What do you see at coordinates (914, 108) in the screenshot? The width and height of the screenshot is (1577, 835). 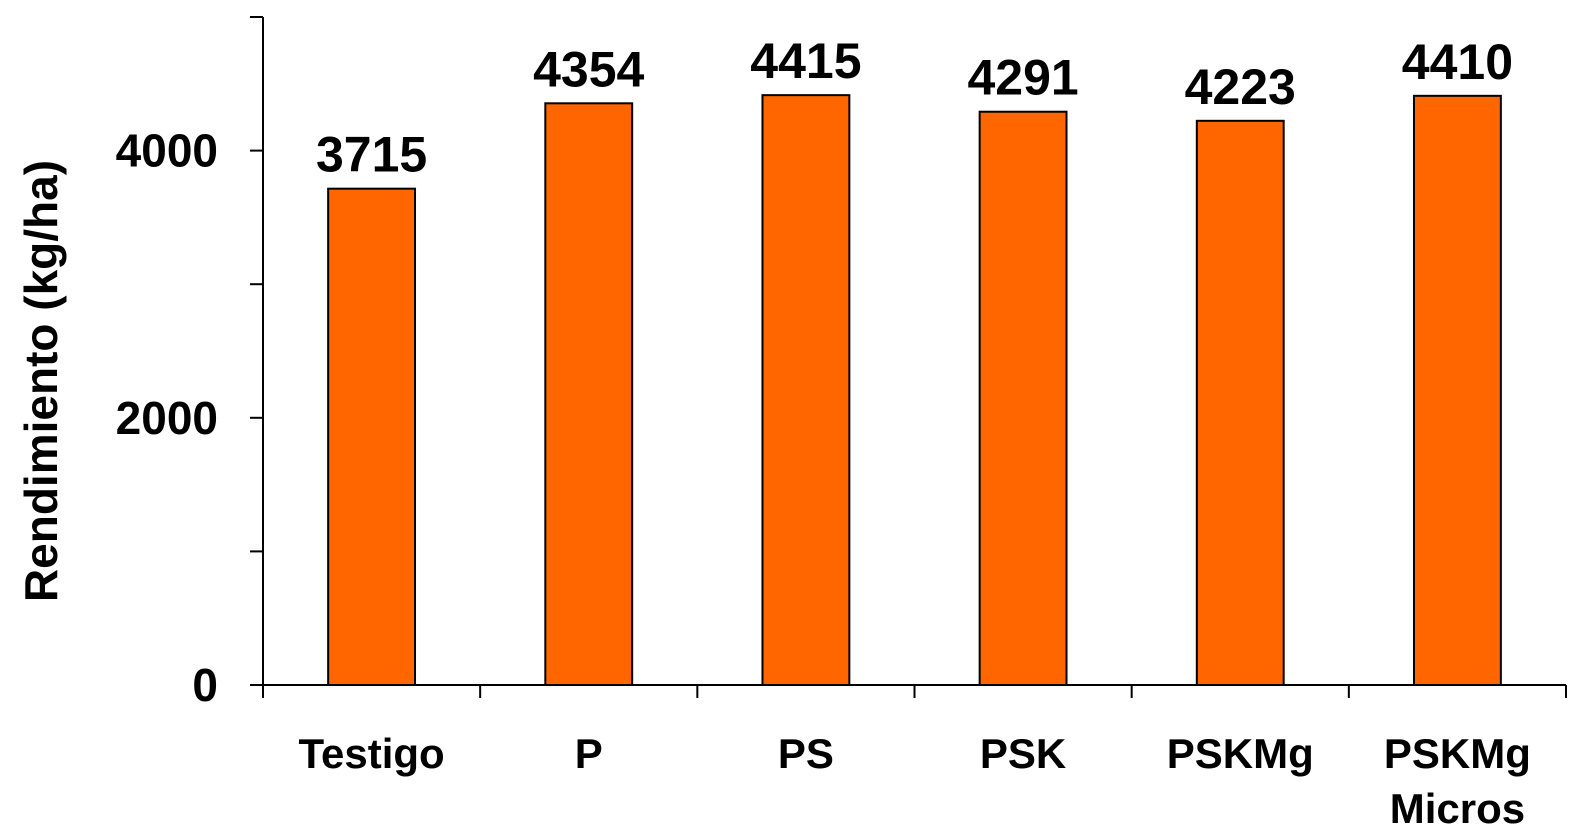 I see `data-labels-group: 3715 4354 4415 4291 4223 4410` at bounding box center [914, 108].